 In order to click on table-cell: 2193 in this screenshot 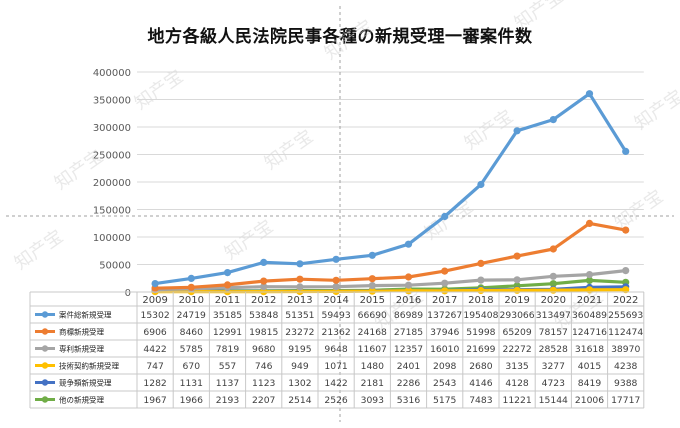, I will do `click(228, 400)`.